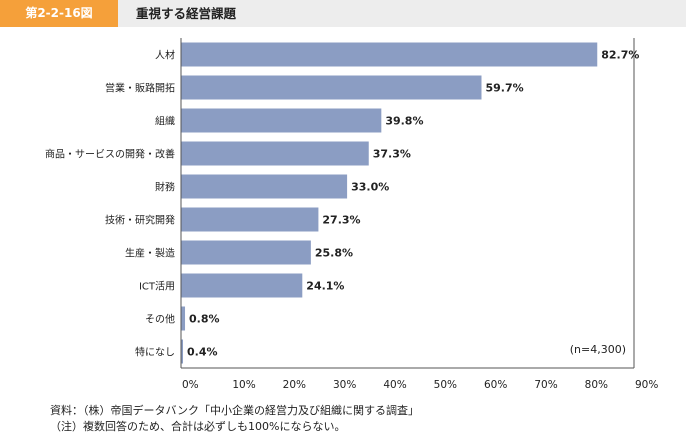 Image resolution: width=686 pixels, height=435 pixels. Describe the element at coordinates (150, 253) in the screenshot. I see `category-label: 生産・製造` at that location.